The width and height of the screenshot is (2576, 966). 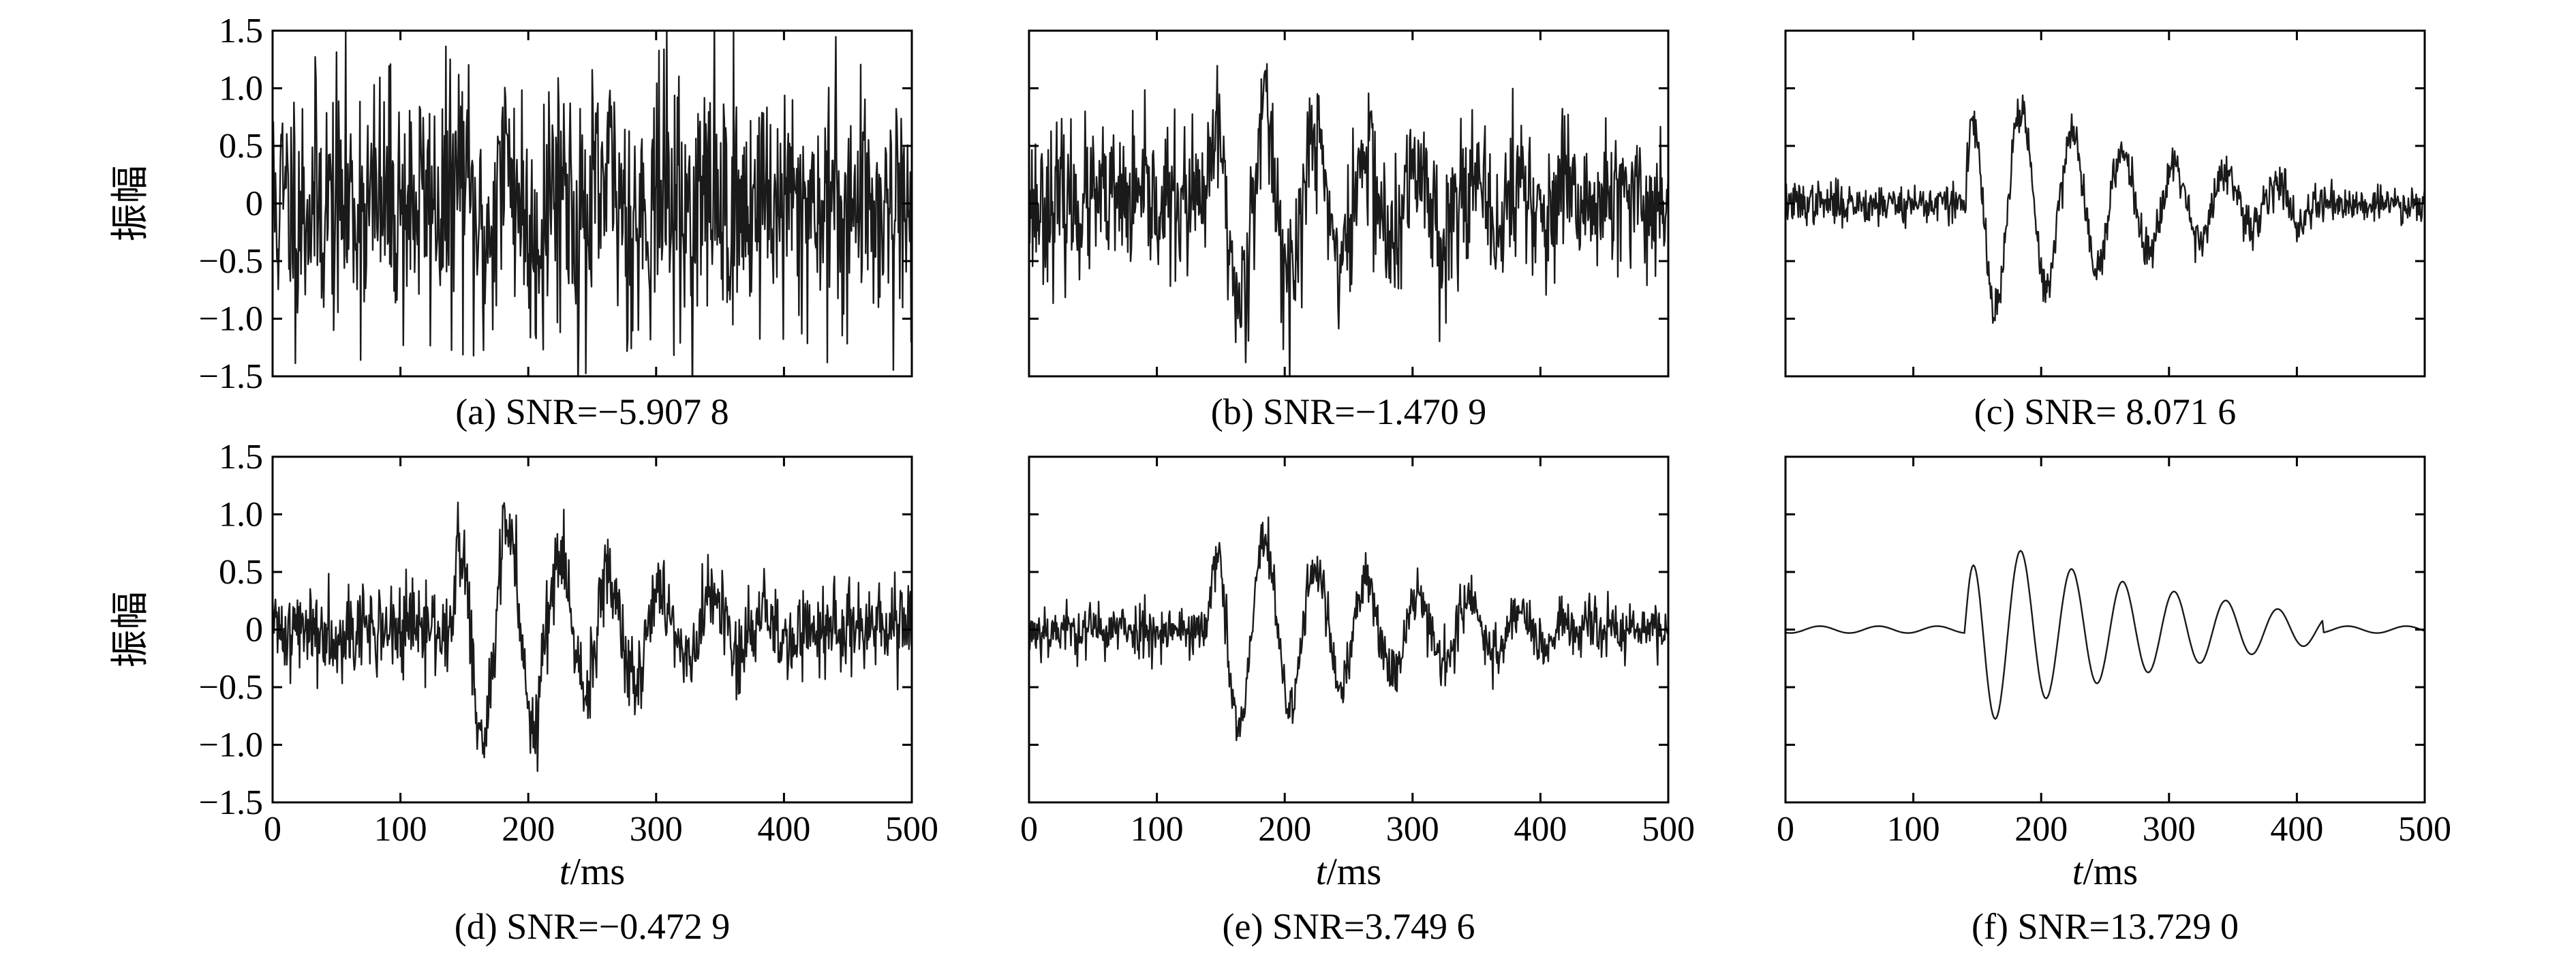 What do you see at coordinates (2105, 927) in the screenshot?
I see `panel-caption: (f) SNR=13.729 0` at bounding box center [2105, 927].